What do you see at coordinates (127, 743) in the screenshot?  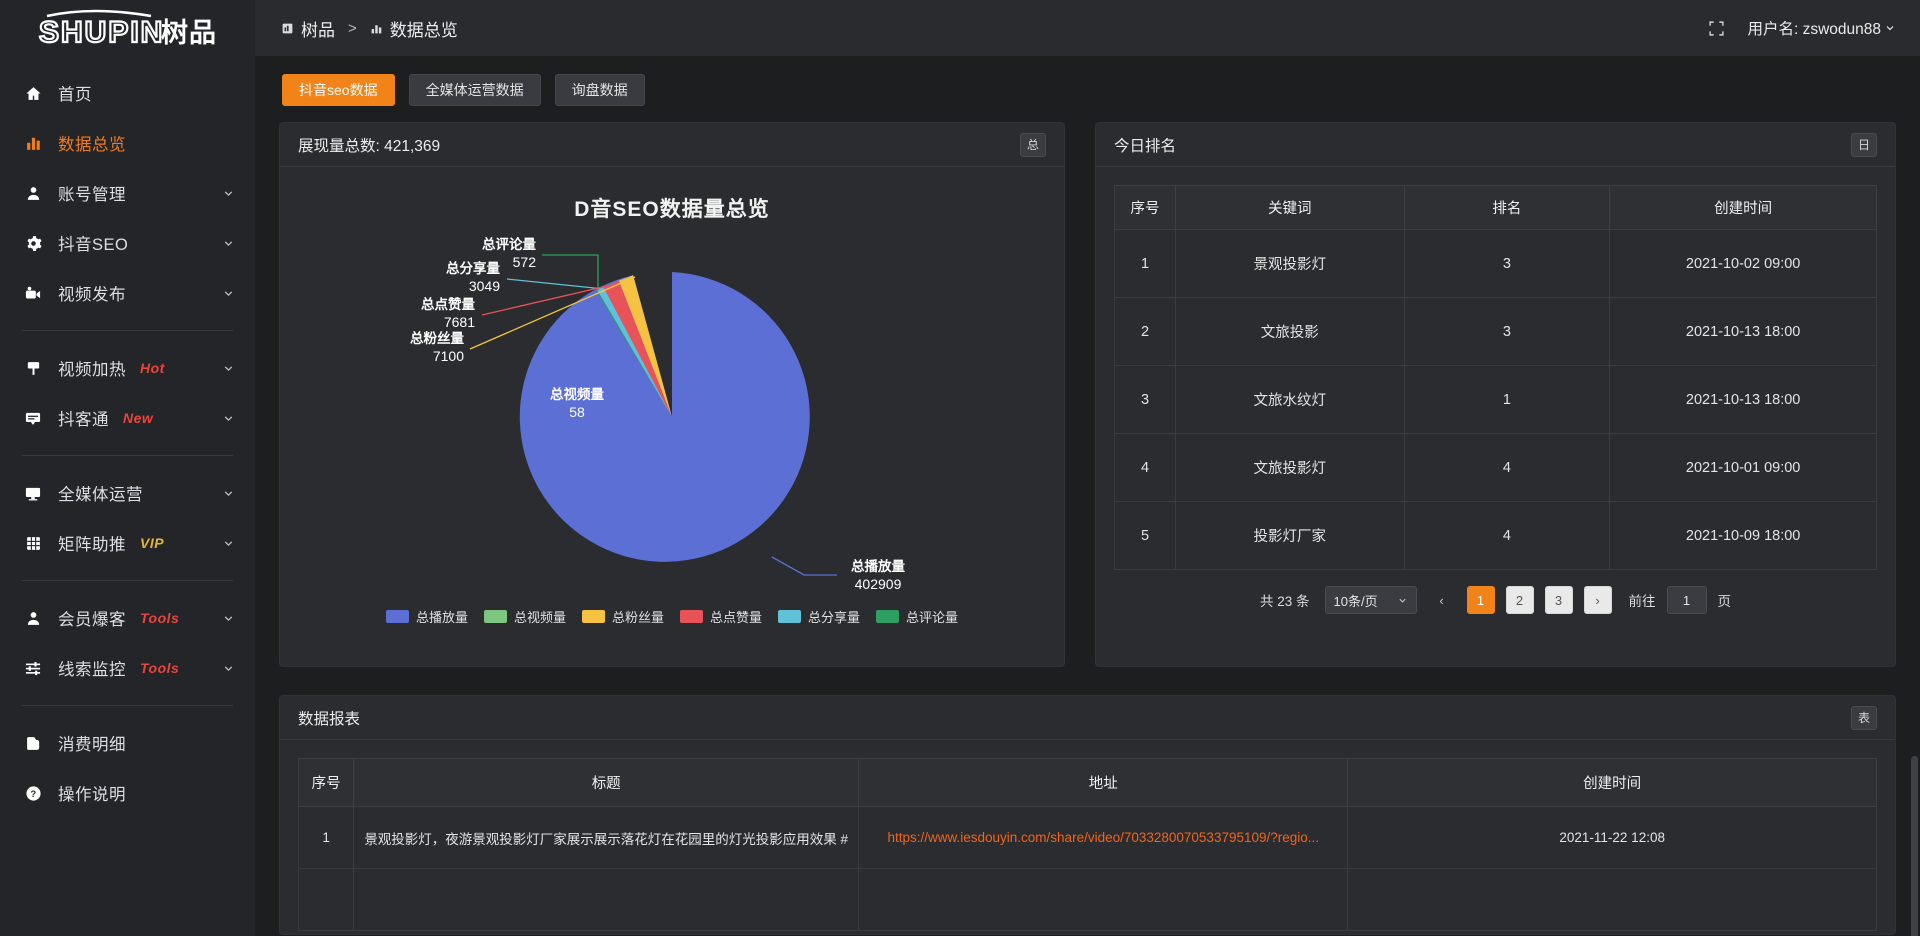 I see `sidebar-item-consumption-detail: 消费明细` at bounding box center [127, 743].